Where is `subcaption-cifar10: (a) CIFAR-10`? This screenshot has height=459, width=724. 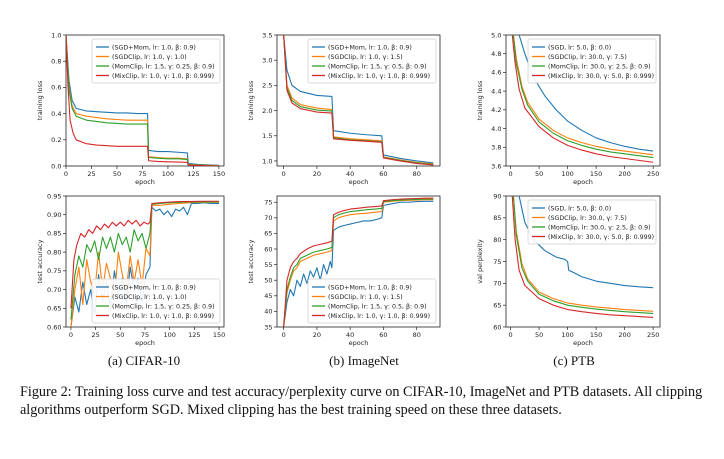
subcaption-cifar10: (a) CIFAR-10 is located at coordinates (144, 360).